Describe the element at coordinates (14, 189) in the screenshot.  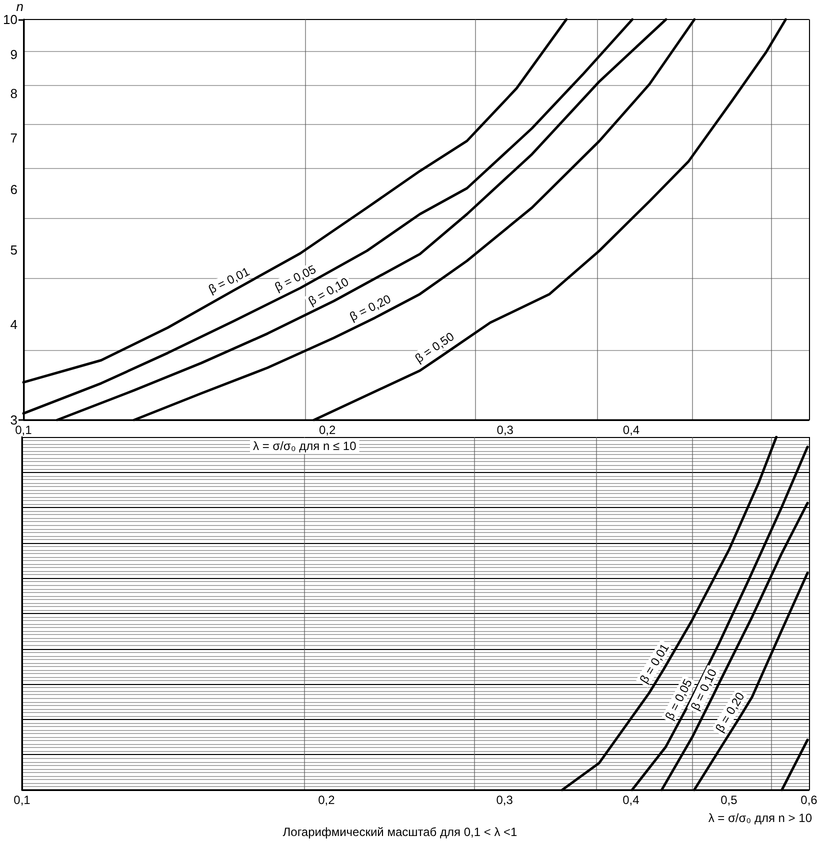
I see `y-tick-label: 6` at that location.